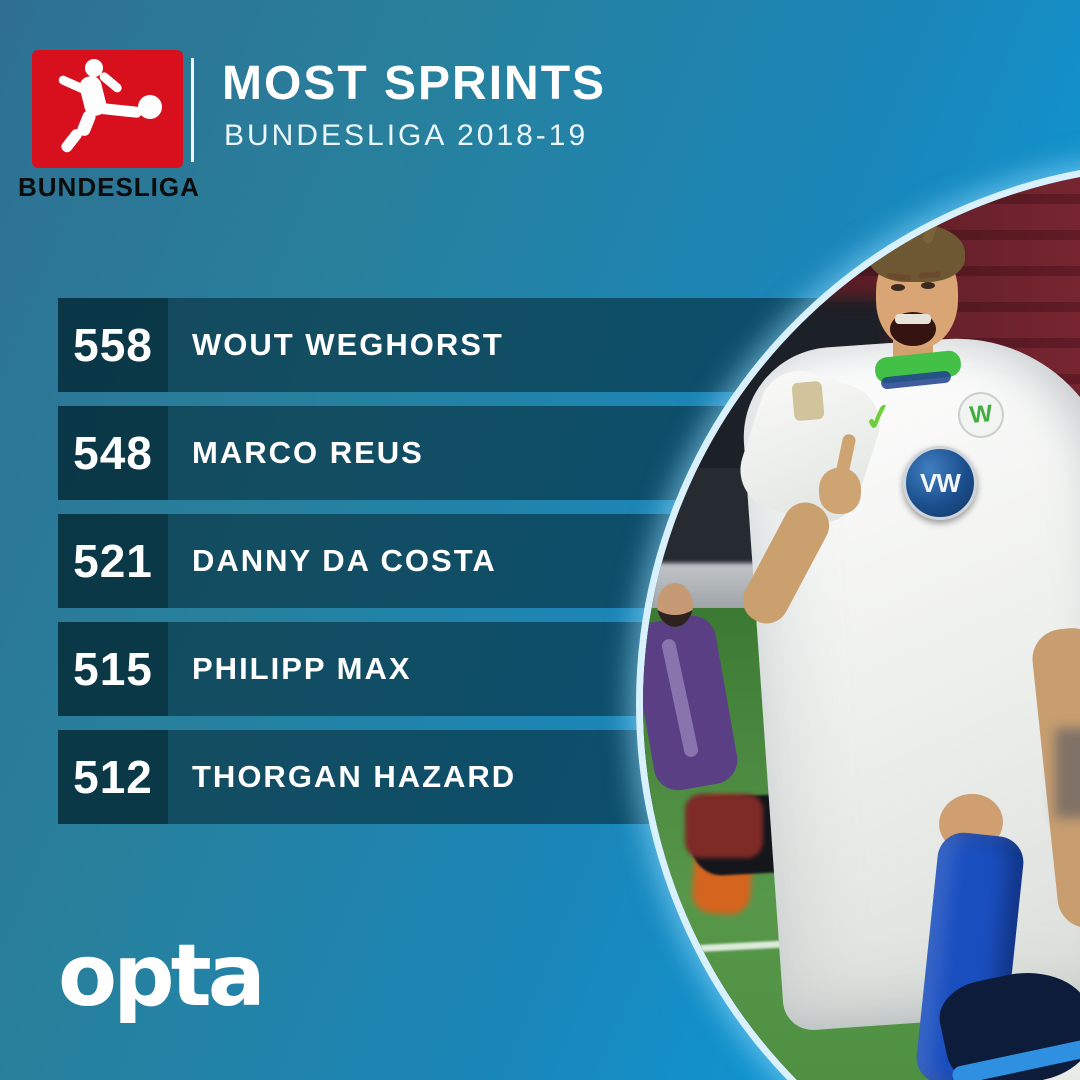  Describe the element at coordinates (113, 345) in the screenshot. I see `row-value: 558` at that location.